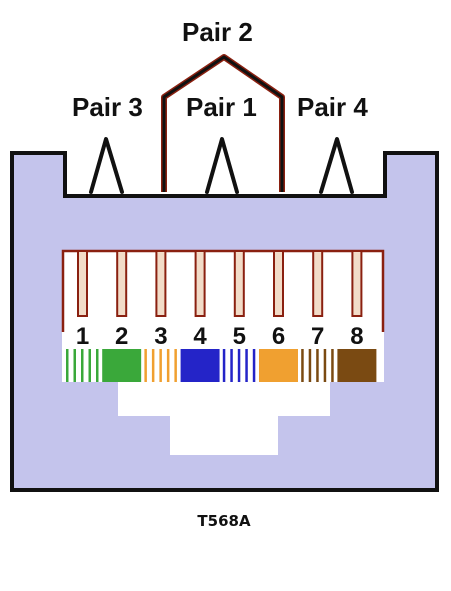 The height and width of the screenshot is (591, 451). I want to click on pair1-label: Pair 1, so click(221, 107).